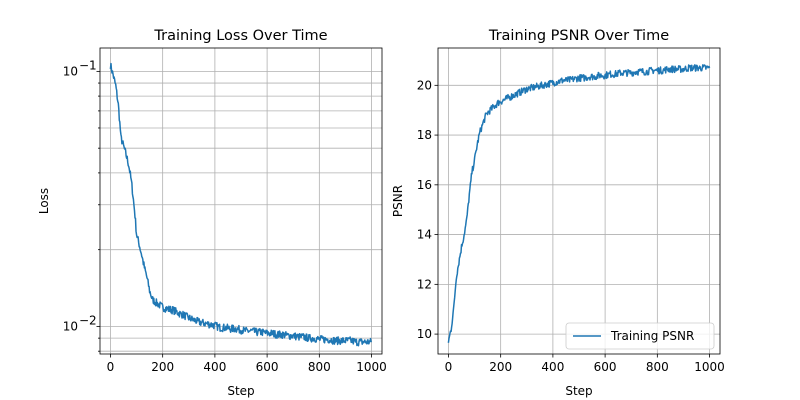 Image resolution: width=800 pixels, height=400 pixels. Describe the element at coordinates (371, 367) in the screenshot. I see `loss-x-tick-label: 1000` at that location.